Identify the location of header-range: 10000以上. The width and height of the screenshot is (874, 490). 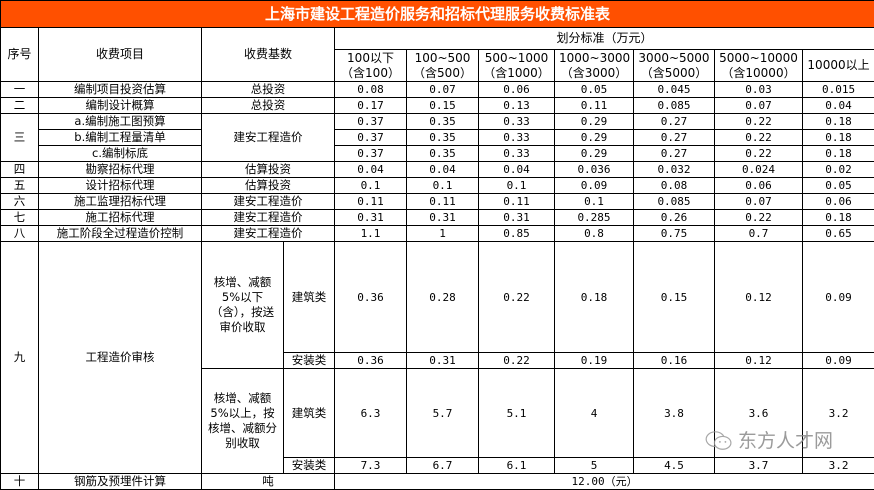
(838, 66).